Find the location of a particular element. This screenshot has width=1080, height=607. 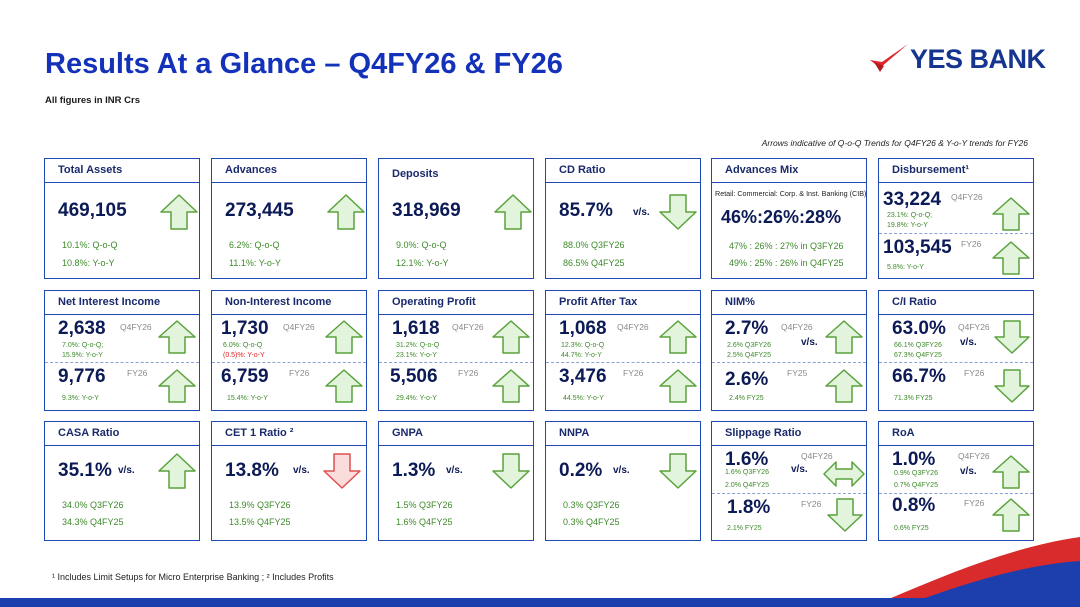

q-prev-y: 2.5% Q4FY25 is located at coordinates (749, 355).